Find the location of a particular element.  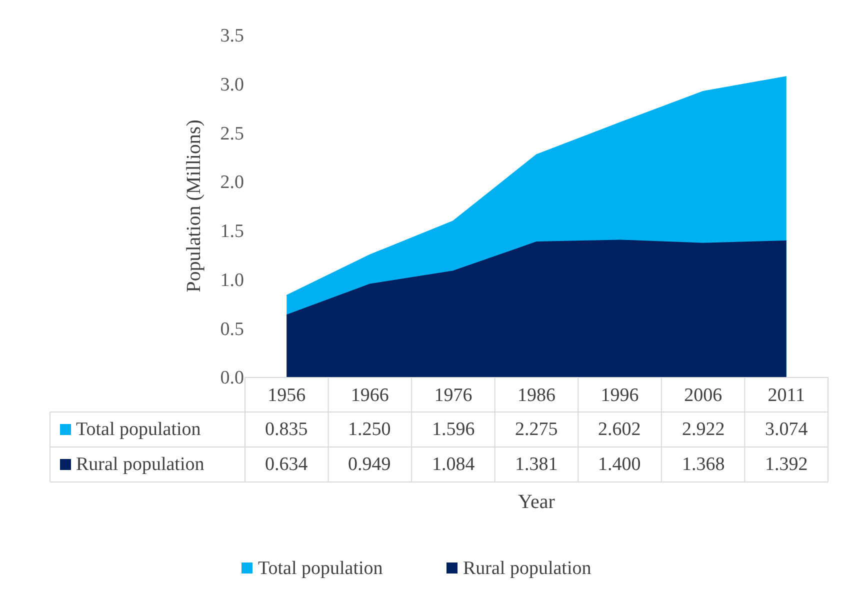

text: Total population is located at coordinates (320, 568).